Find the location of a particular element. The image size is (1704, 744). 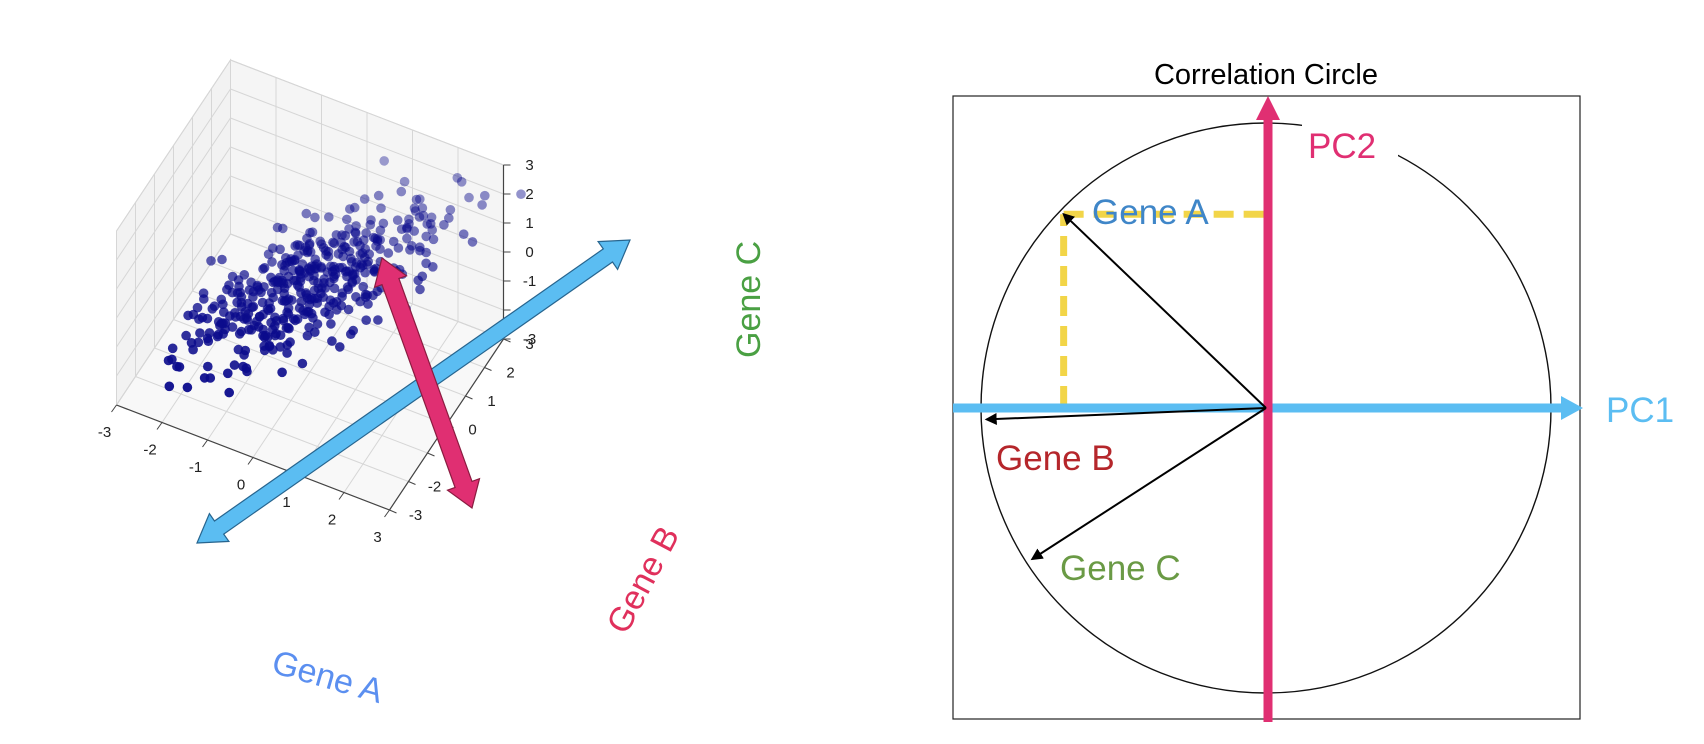

gene-a-vector-label: Gene A is located at coordinates (1150, 212).